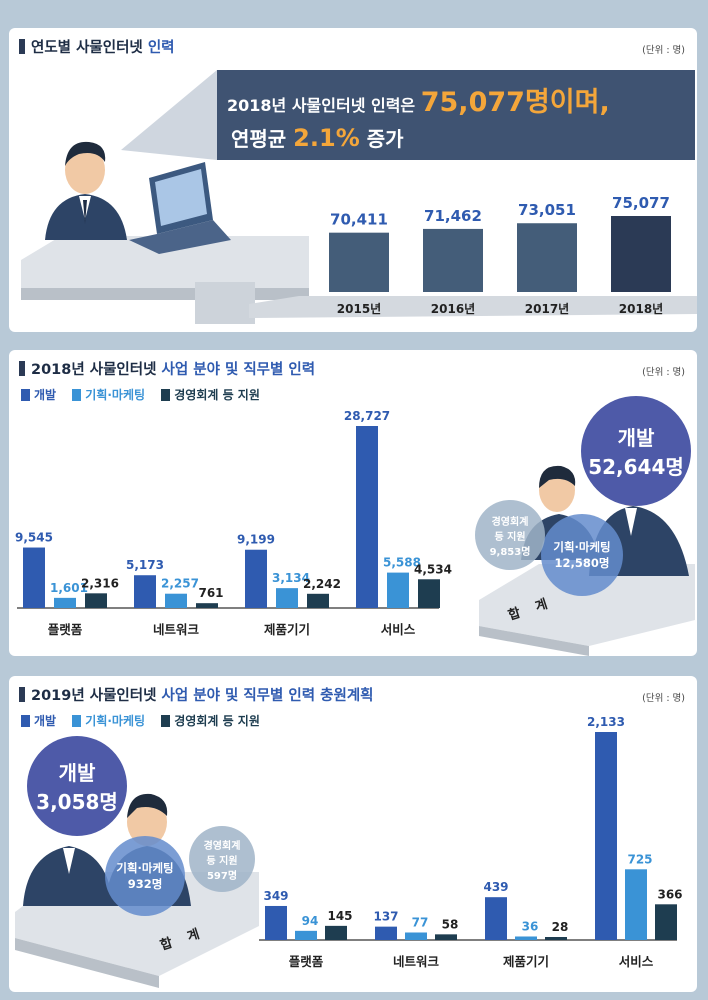 This screenshot has height=1000, width=708. Describe the element at coordinates (453, 260) in the screenshot. I see `bar-2016년` at that location.